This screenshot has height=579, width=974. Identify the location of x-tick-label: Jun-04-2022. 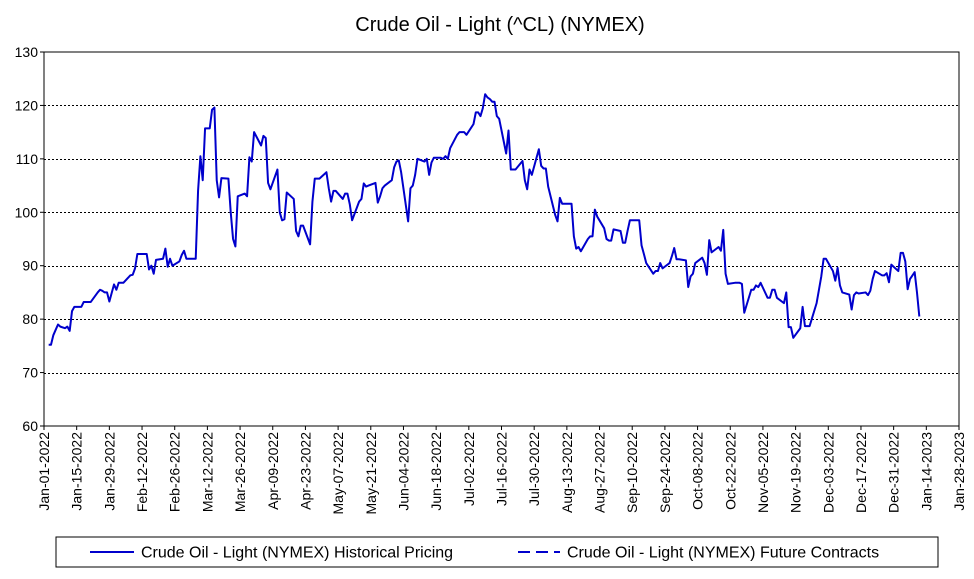
(403, 471).